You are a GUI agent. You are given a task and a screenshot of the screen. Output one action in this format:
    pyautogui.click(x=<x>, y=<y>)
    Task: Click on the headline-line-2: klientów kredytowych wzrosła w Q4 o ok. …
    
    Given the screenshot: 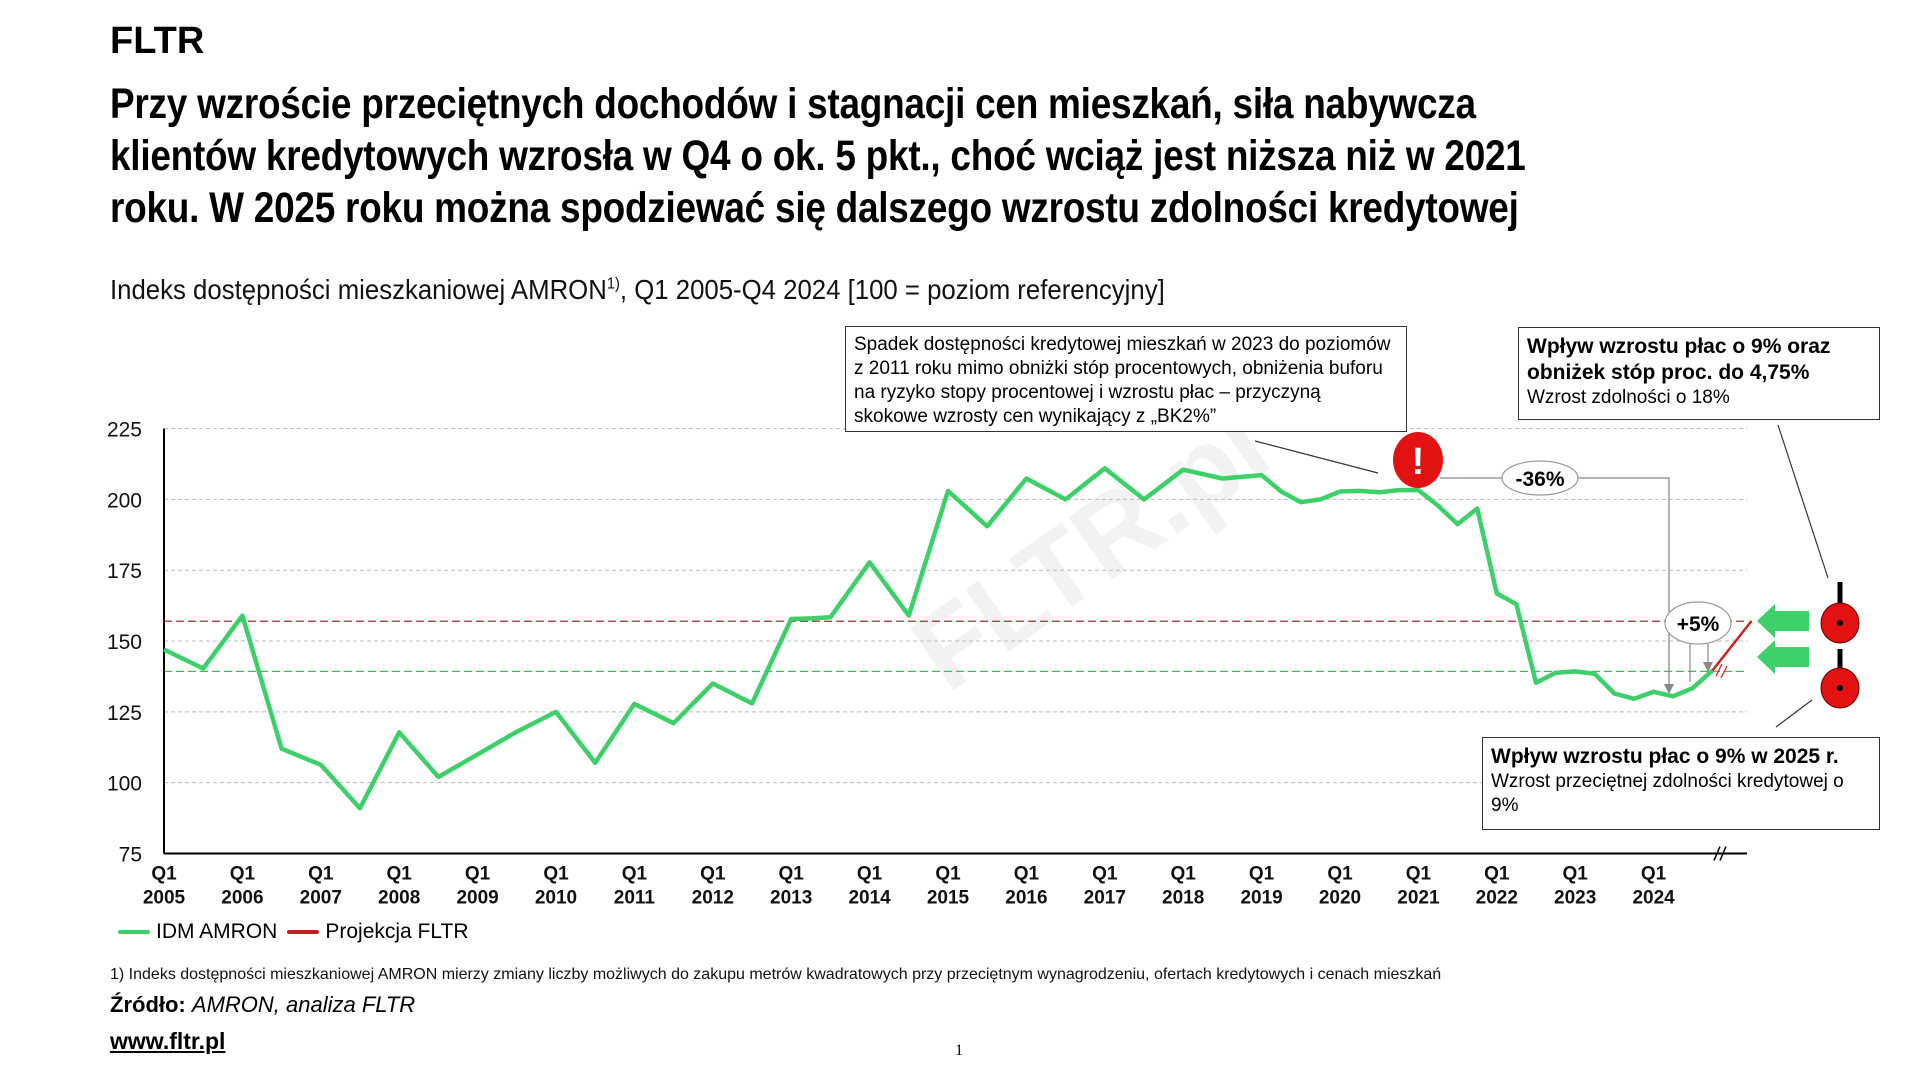 What is the action you would take?
    pyautogui.click(x=818, y=156)
    